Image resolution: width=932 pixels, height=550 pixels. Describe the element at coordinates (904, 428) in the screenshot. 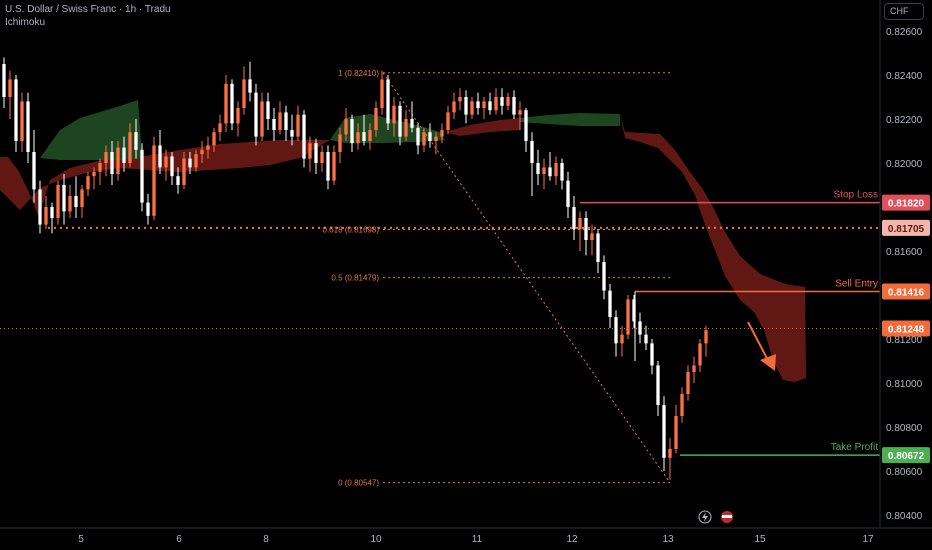

I see `y-tick-label: 0.80800` at that location.